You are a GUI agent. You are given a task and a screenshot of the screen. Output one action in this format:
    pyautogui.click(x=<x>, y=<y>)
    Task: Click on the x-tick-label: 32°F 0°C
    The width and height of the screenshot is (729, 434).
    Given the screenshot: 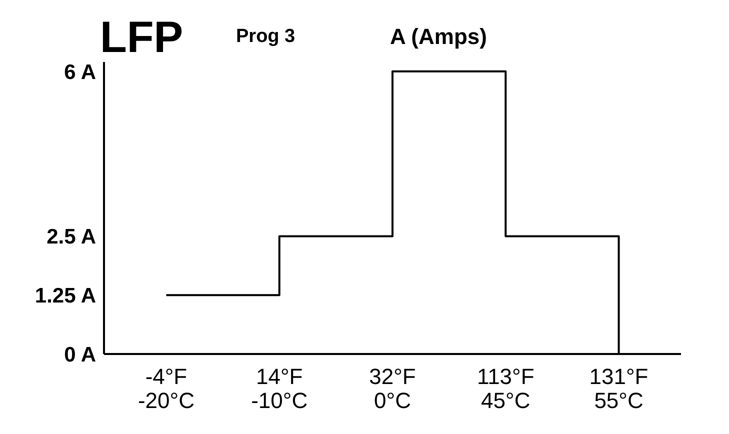 What is the action you would take?
    pyautogui.click(x=392, y=388)
    